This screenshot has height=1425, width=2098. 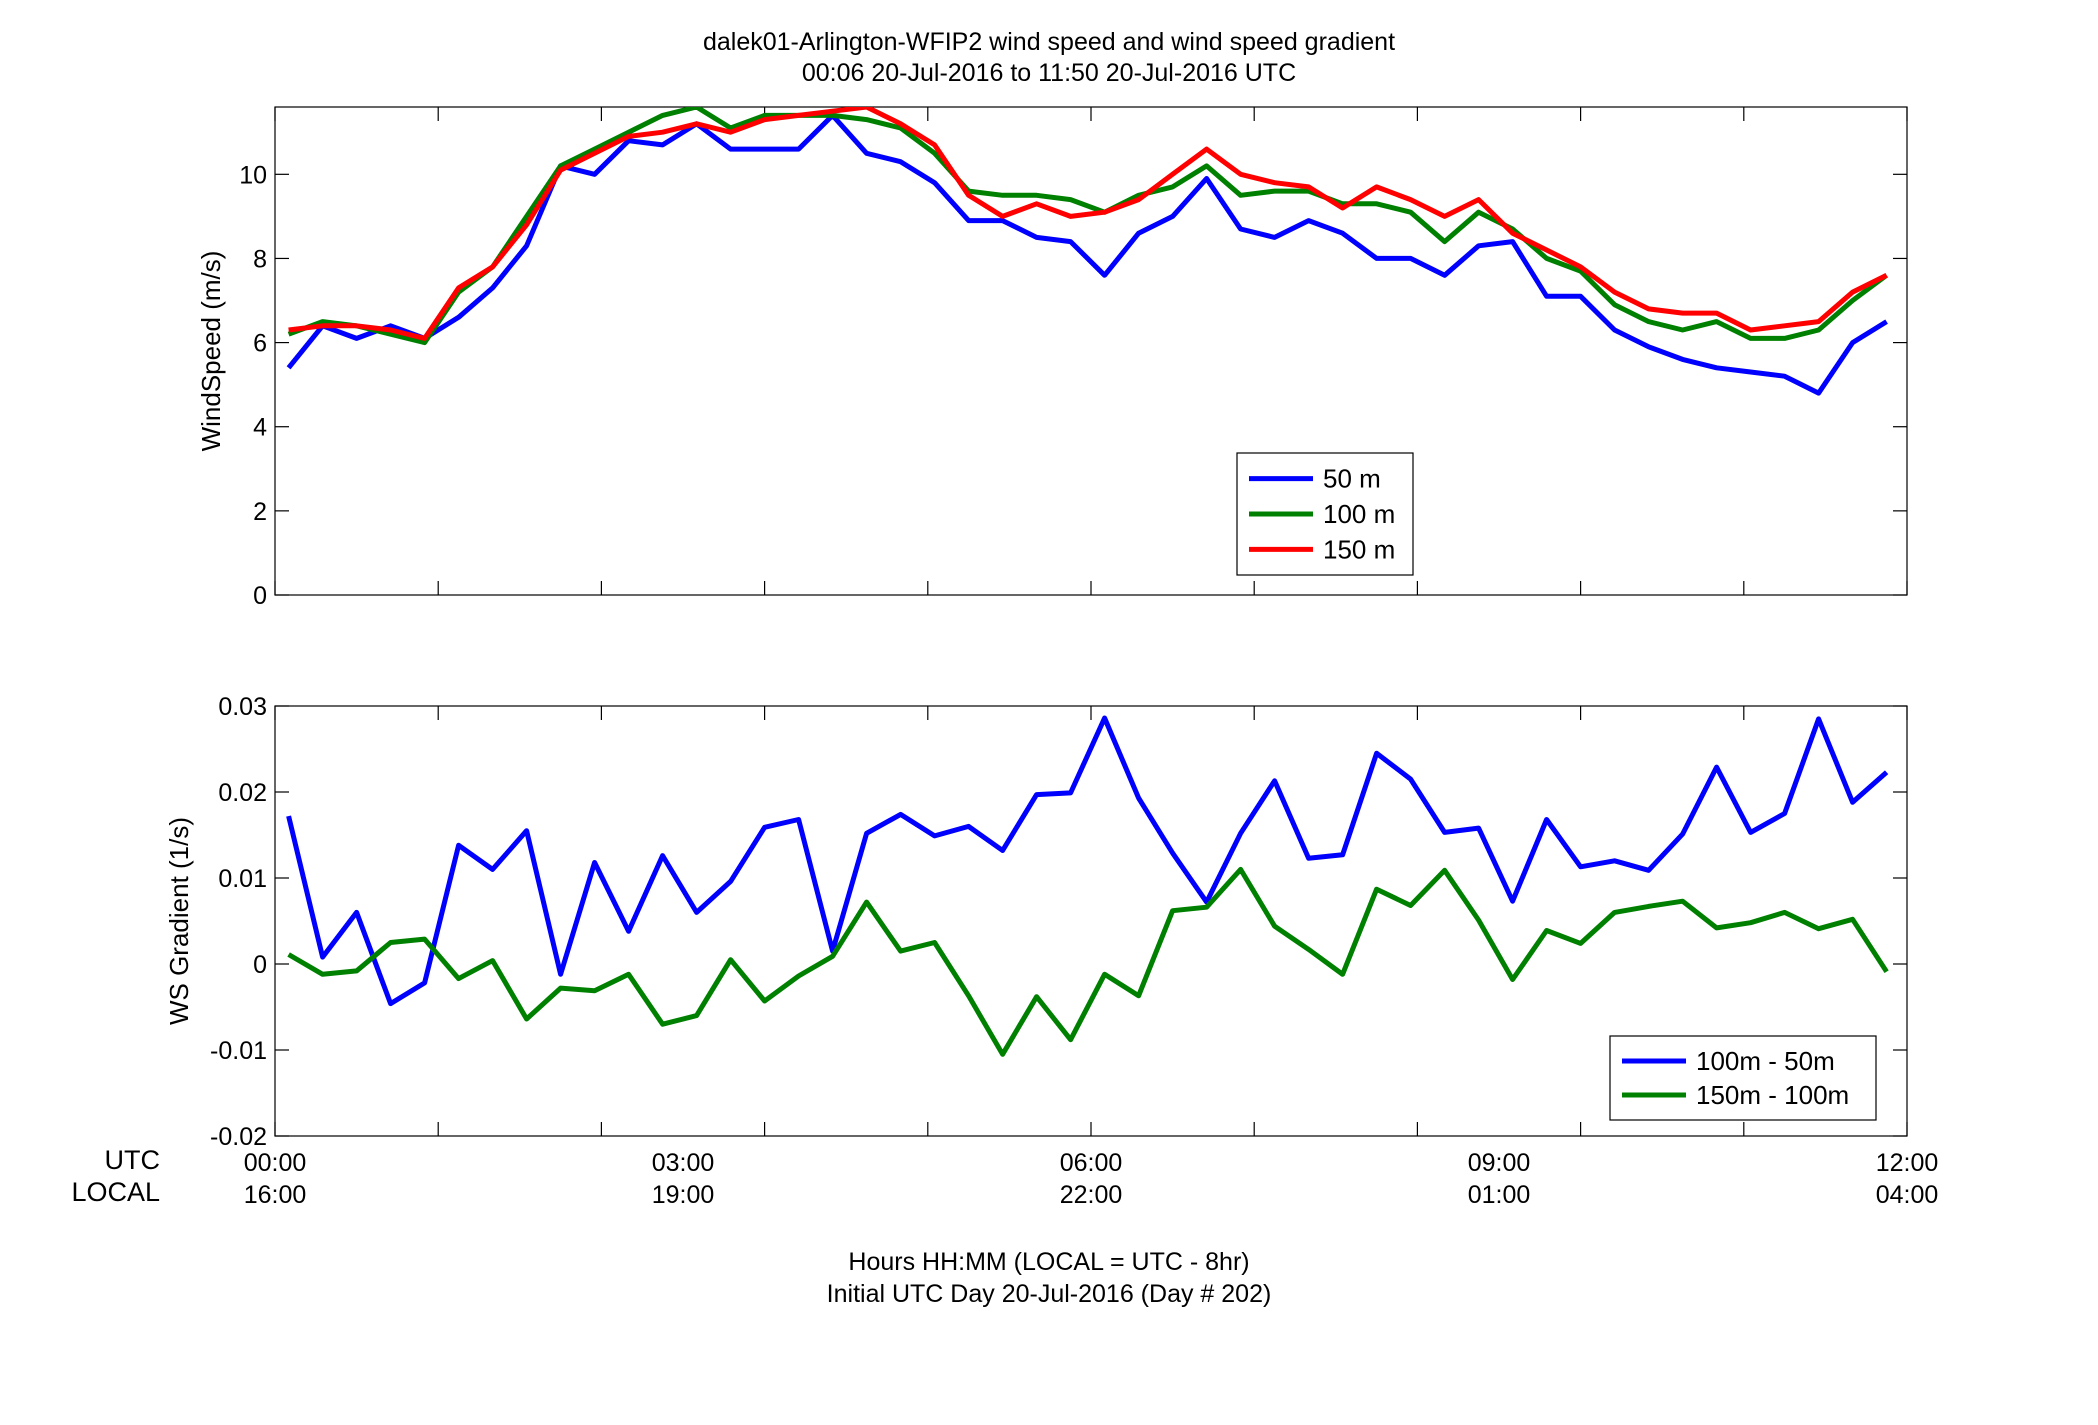 I want to click on ws-ytick-label: 6, so click(x=260, y=344).